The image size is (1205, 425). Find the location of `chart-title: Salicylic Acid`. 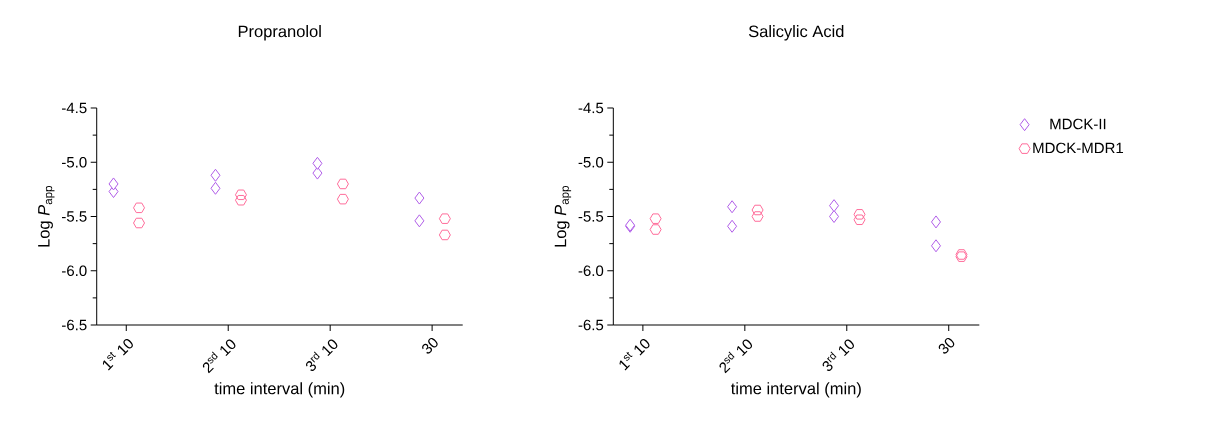

chart-title: Salicylic Acid is located at coordinates (796, 33).